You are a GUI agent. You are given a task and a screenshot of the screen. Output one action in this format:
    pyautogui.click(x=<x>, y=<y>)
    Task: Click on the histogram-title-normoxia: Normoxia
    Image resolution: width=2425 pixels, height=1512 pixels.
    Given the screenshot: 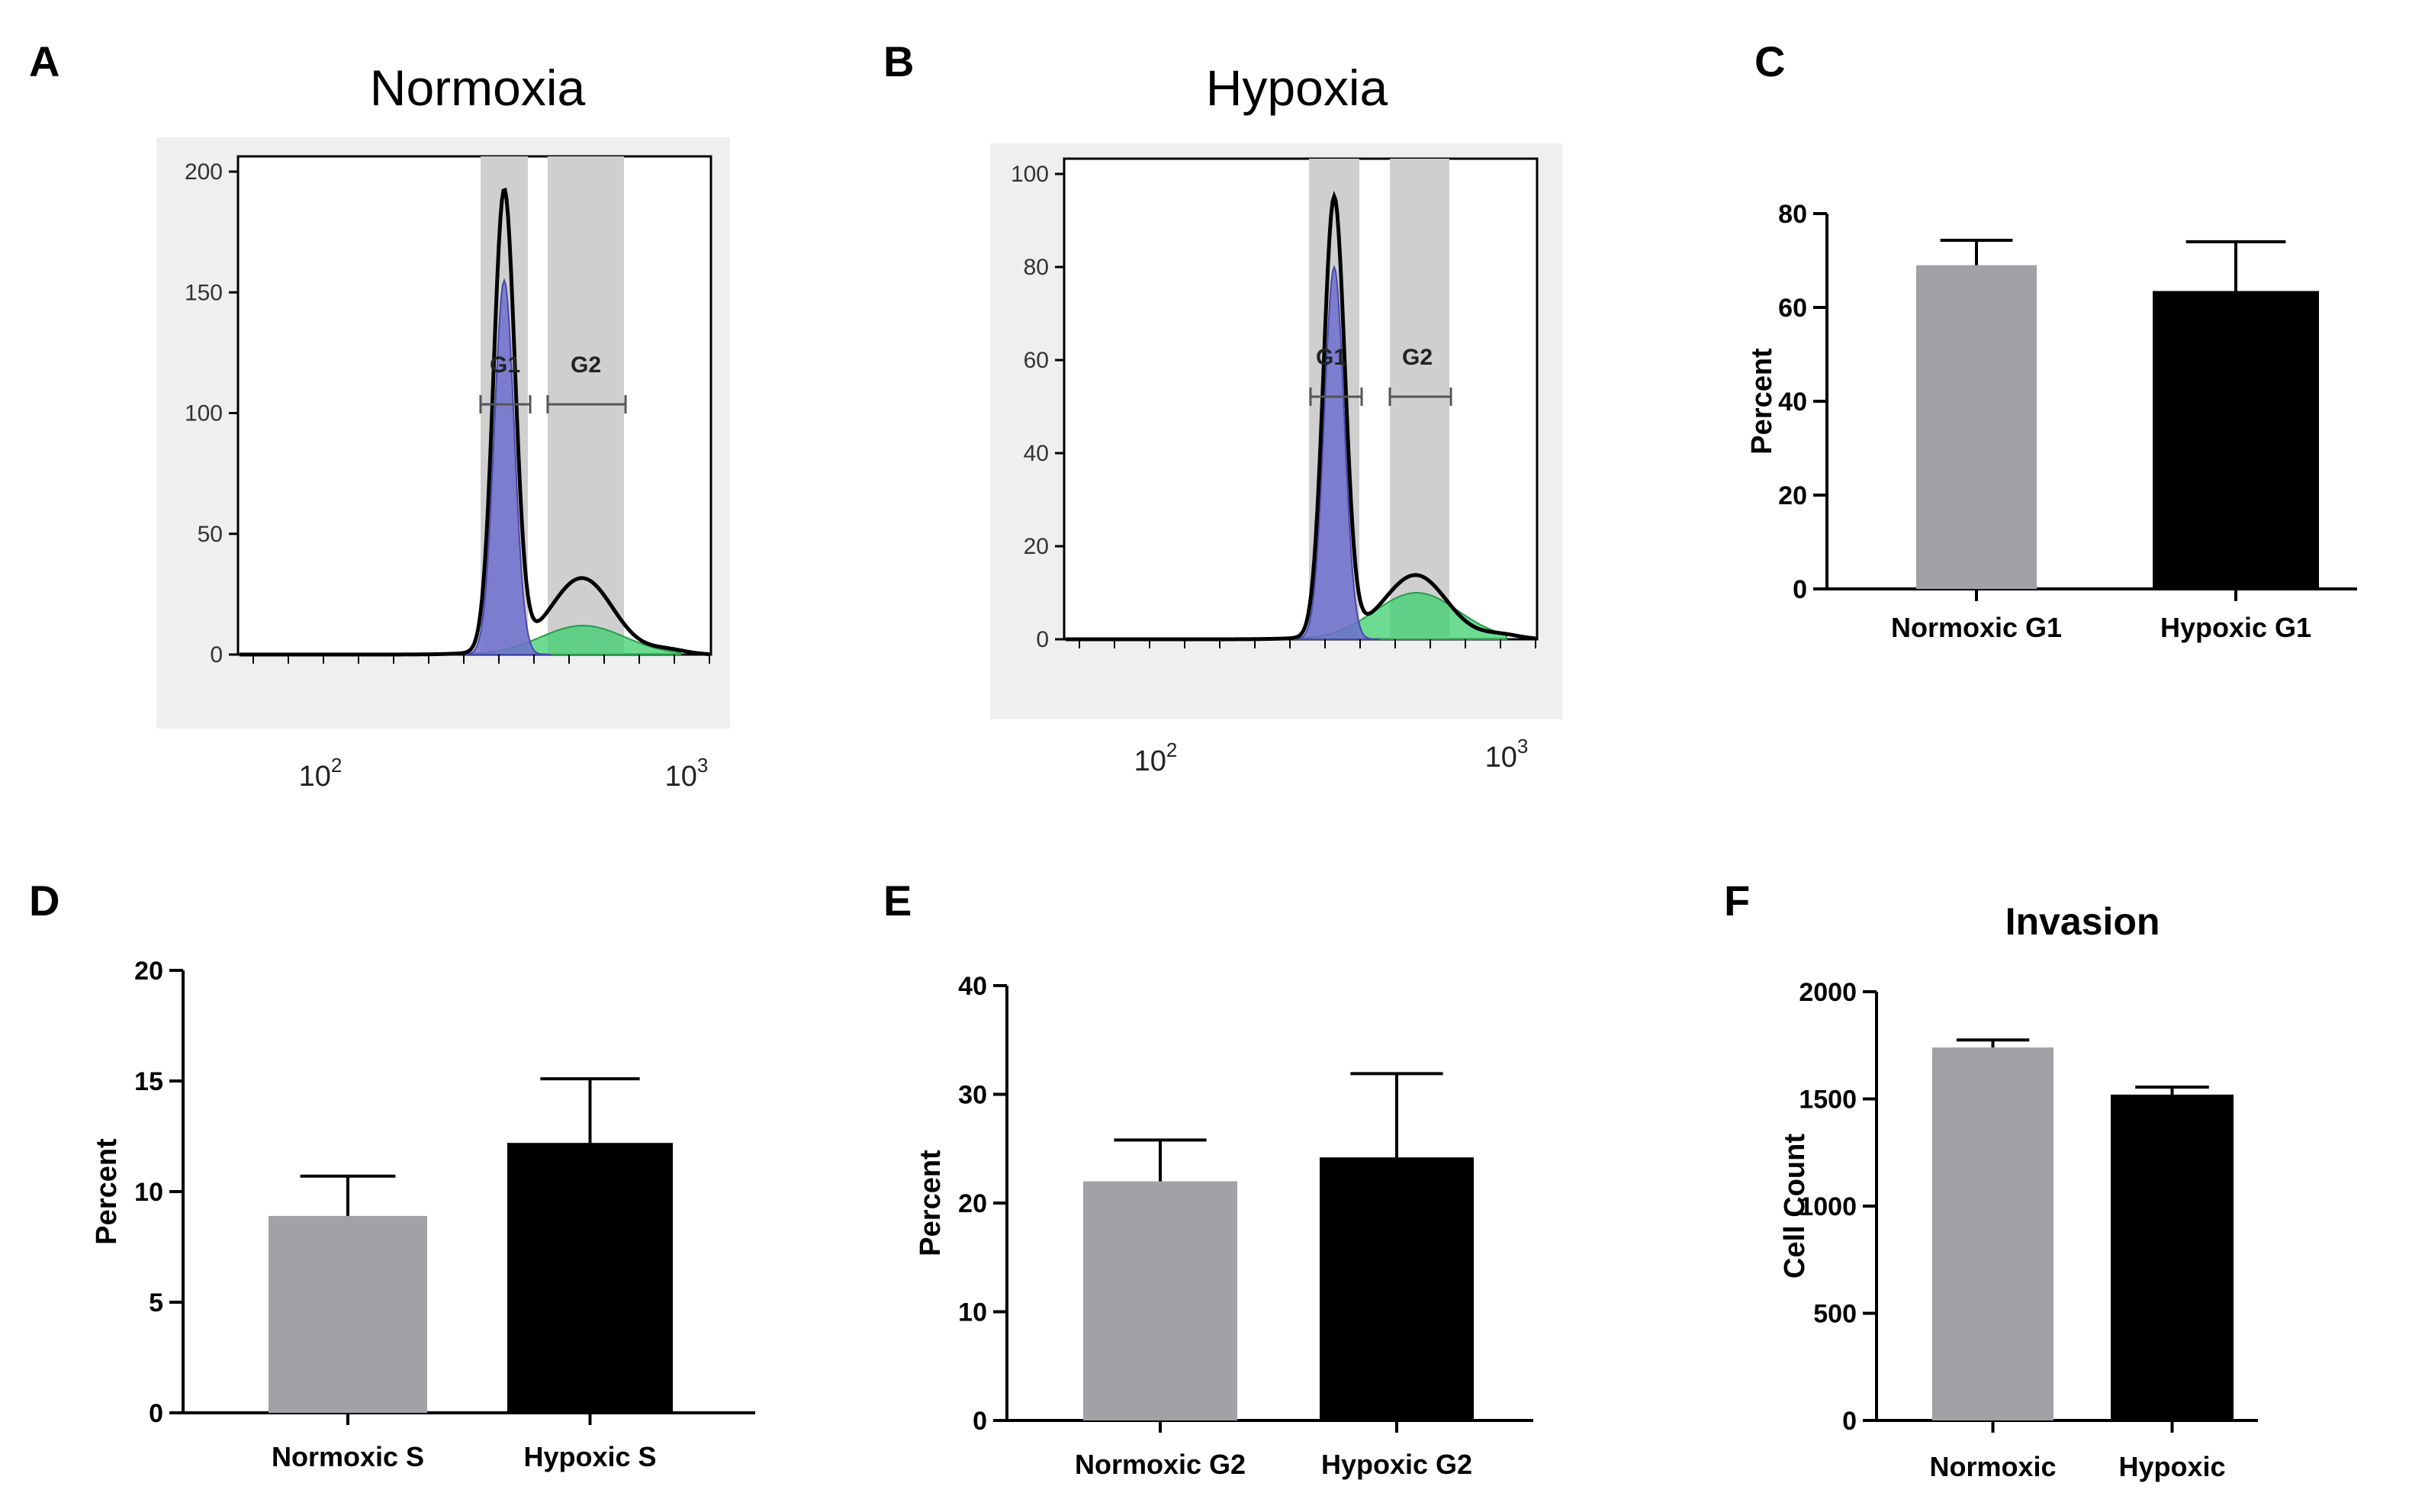 What is the action you would take?
    pyautogui.click(x=478, y=88)
    